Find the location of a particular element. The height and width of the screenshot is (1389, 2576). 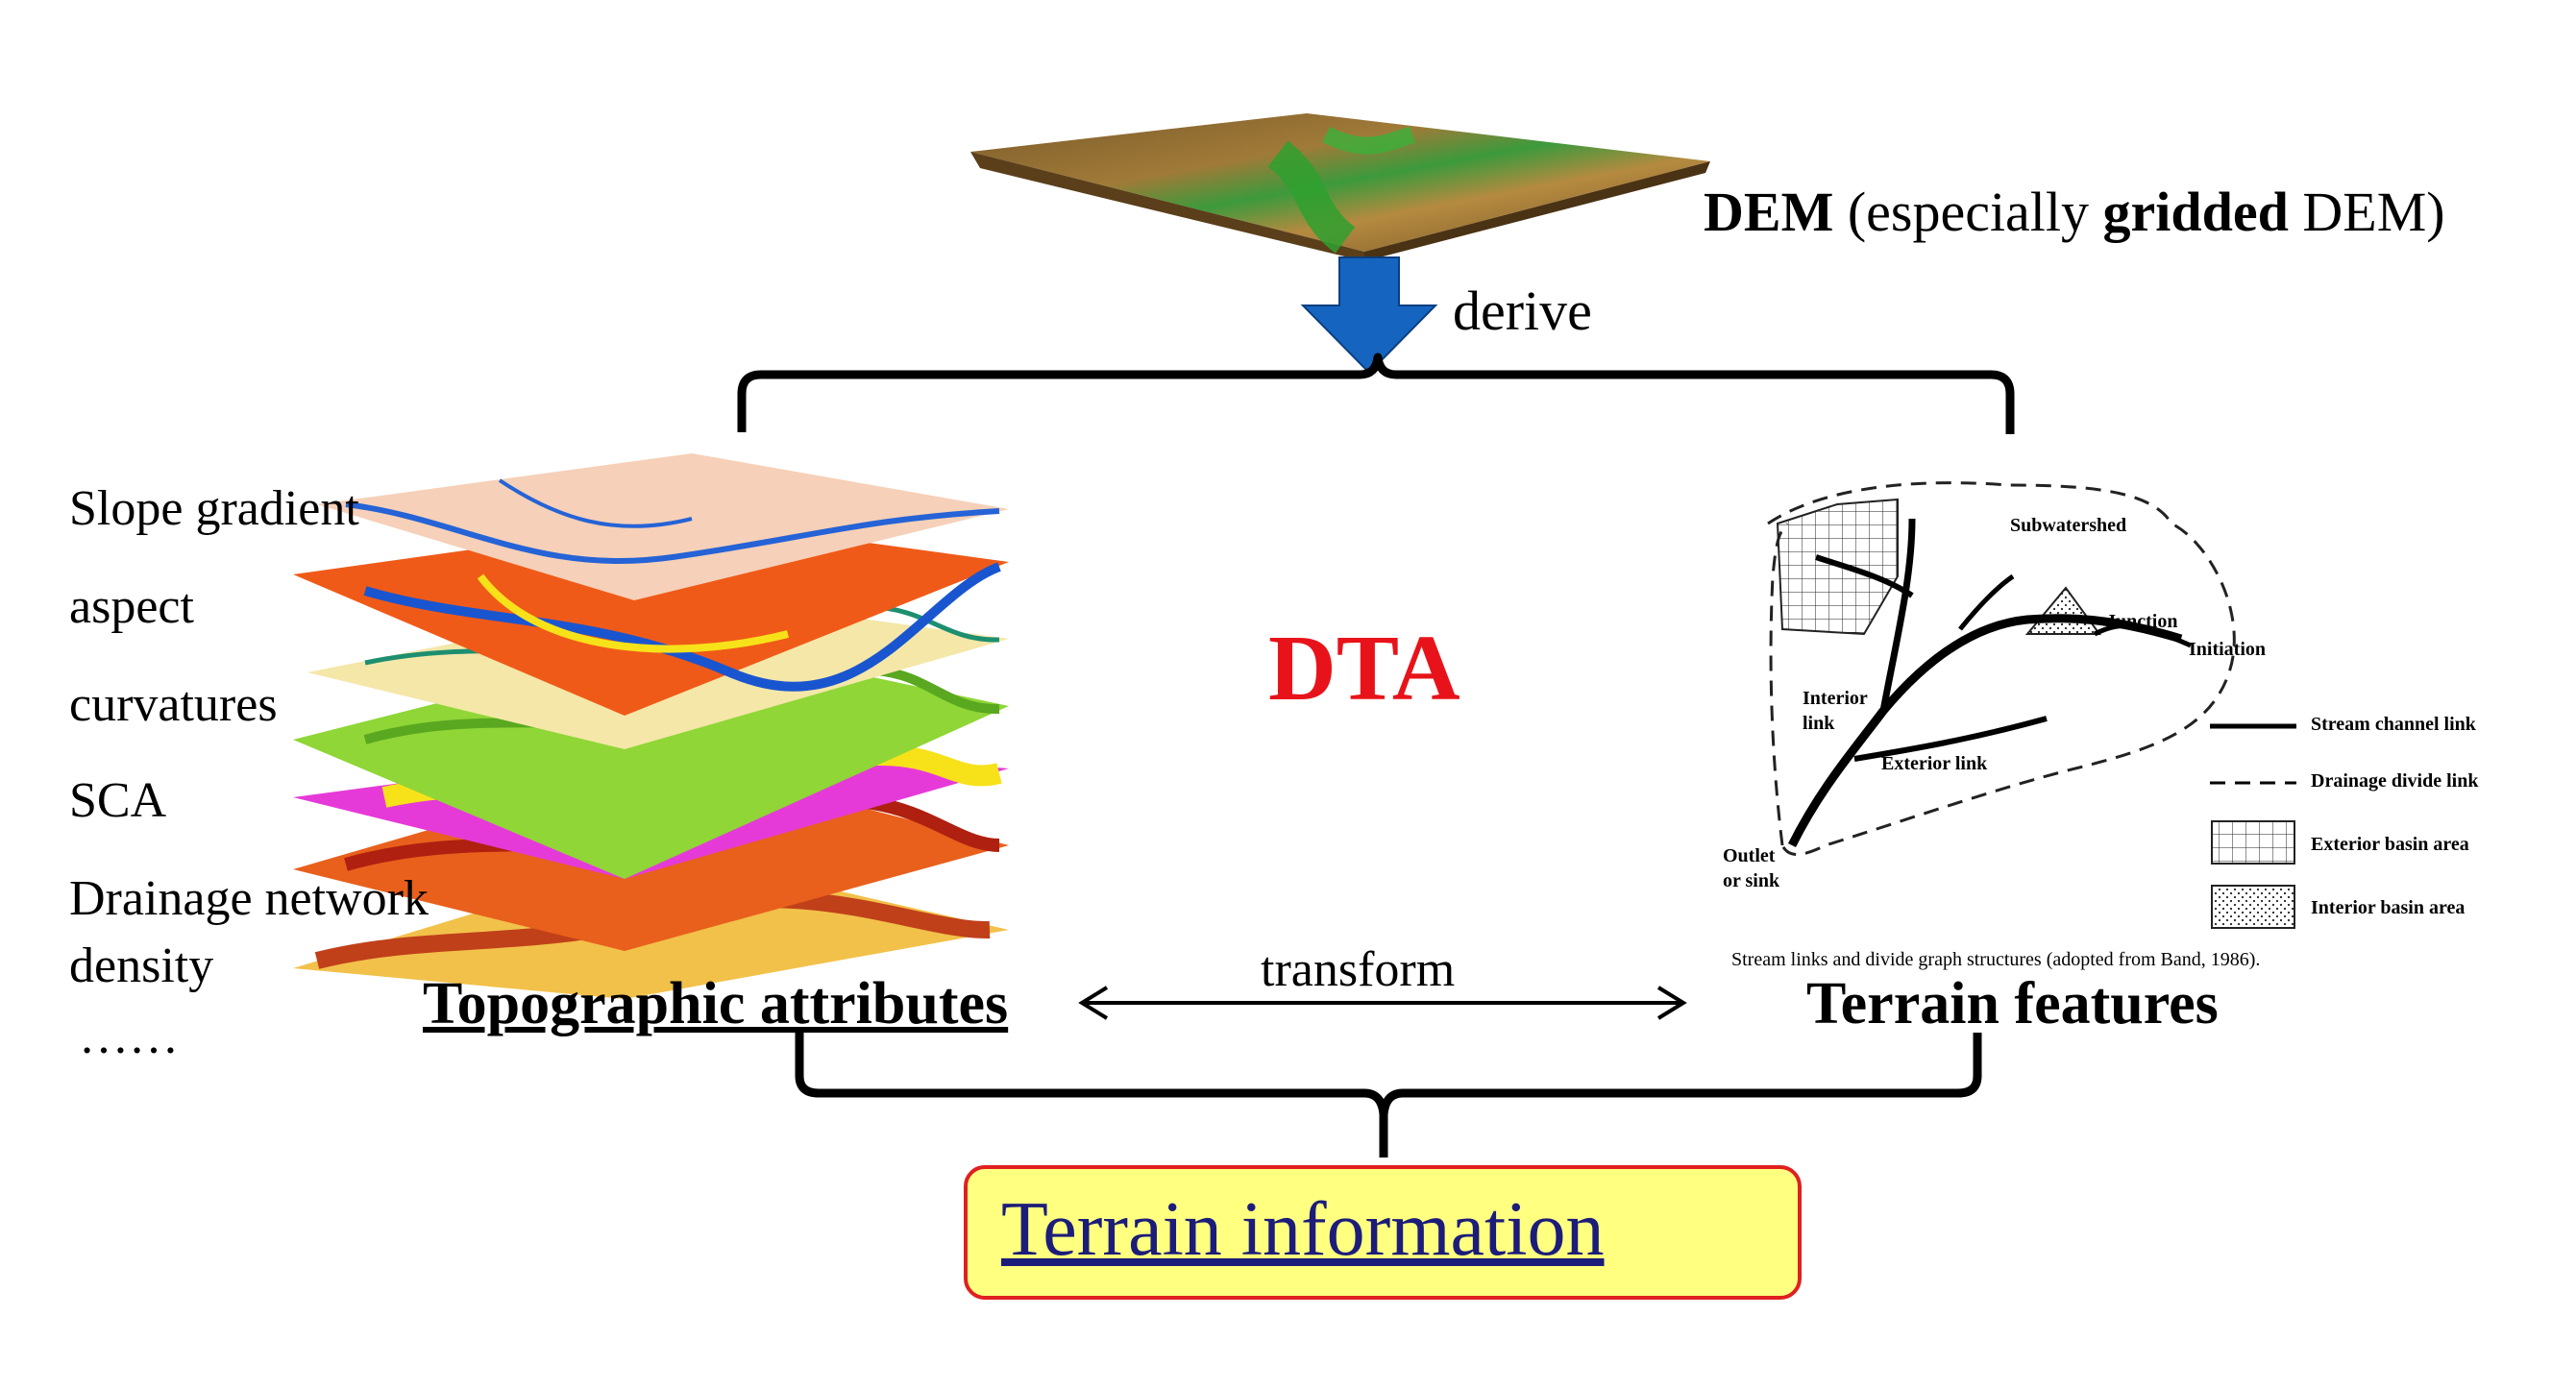

dem-word: DEM is located at coordinates (1769, 212).